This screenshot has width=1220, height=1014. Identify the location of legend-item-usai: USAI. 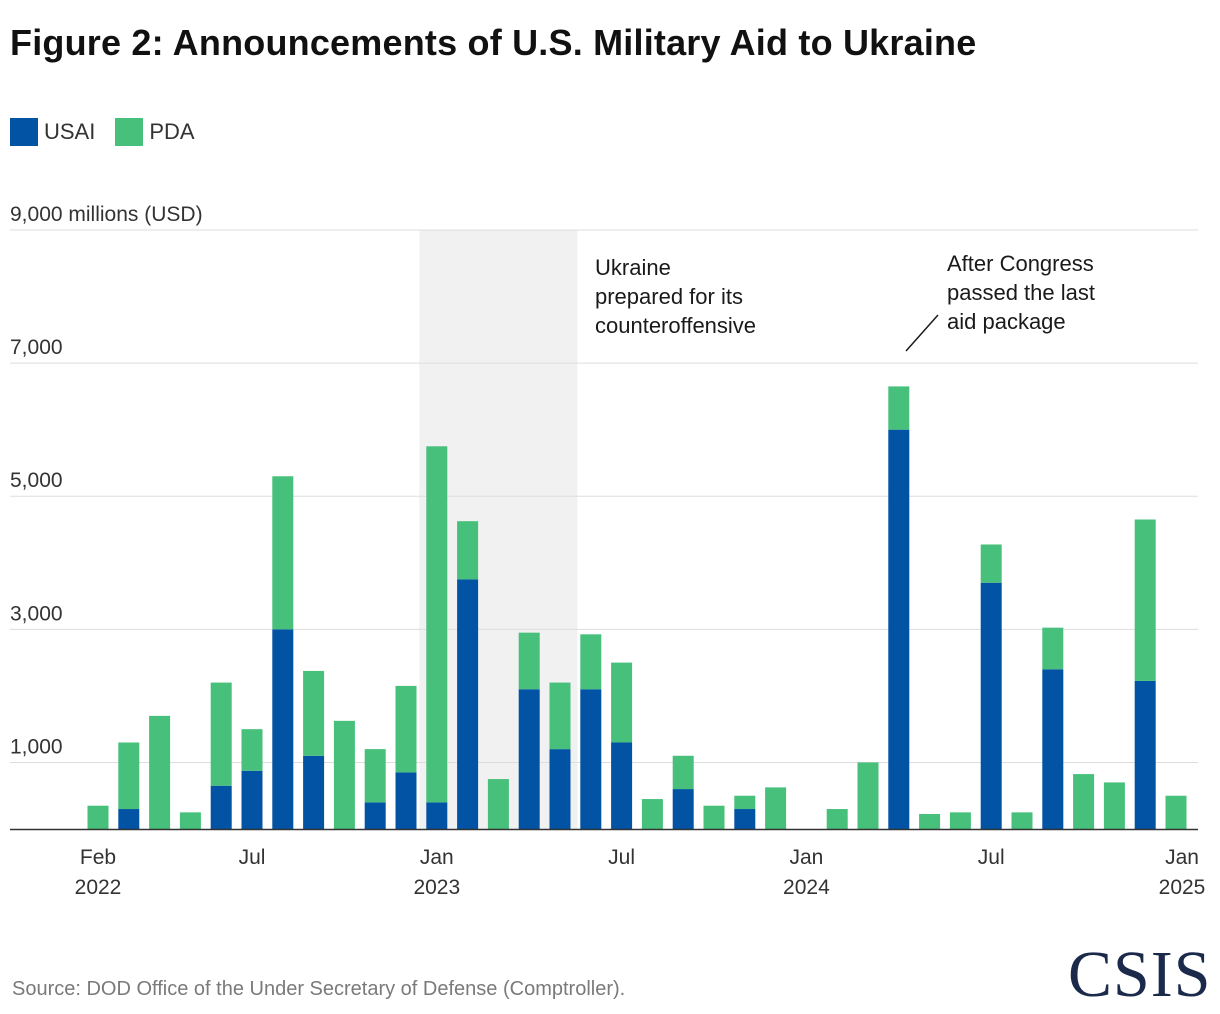
(52, 132).